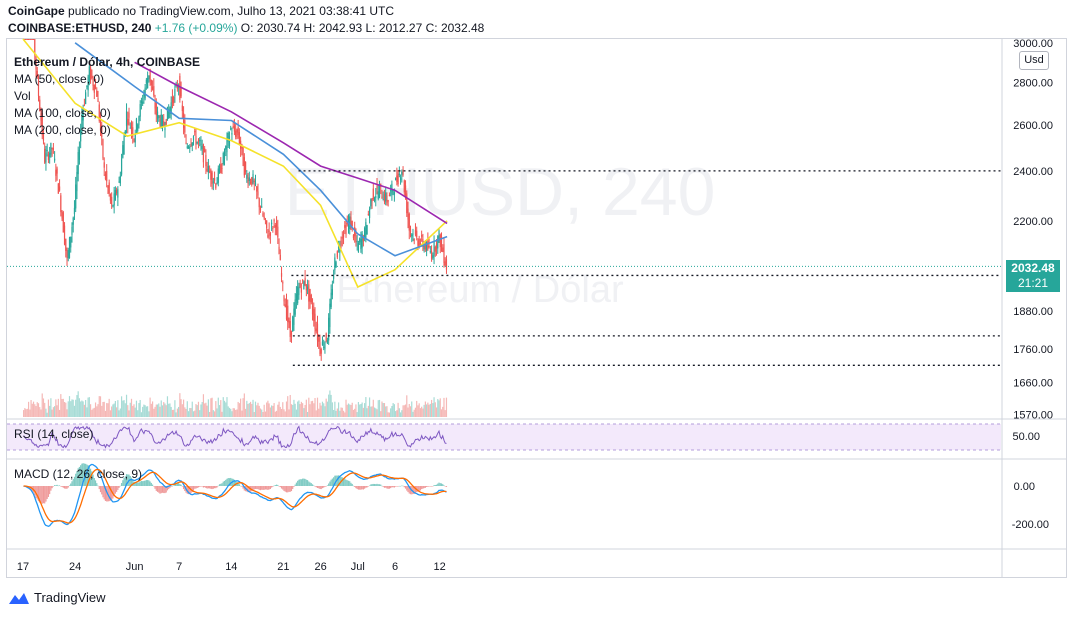 The image size is (1073, 617). I want to click on currency-button: Usd, so click(1034, 60).